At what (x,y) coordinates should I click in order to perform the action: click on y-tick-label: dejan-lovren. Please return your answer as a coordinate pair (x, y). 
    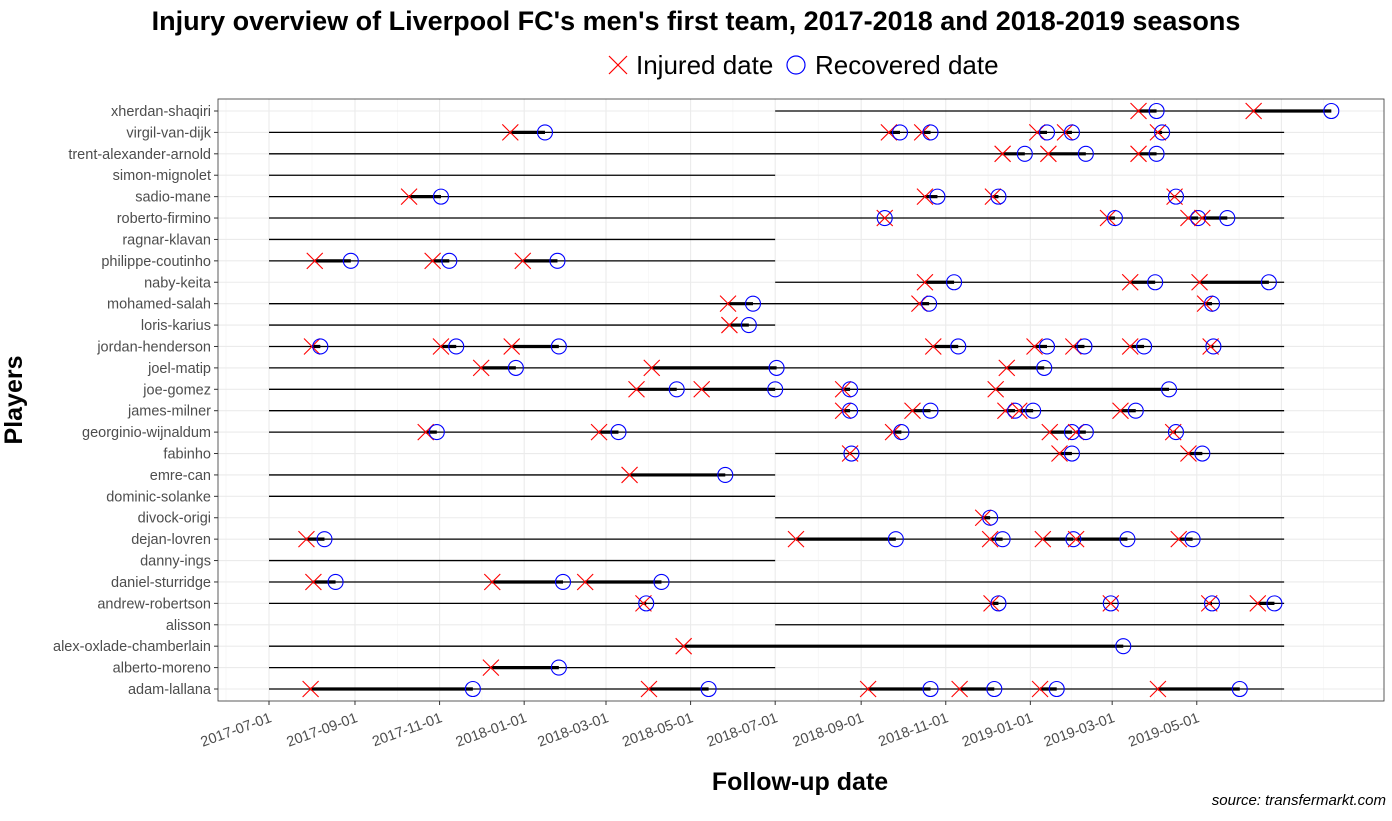
    Looking at the image, I should click on (171, 540).